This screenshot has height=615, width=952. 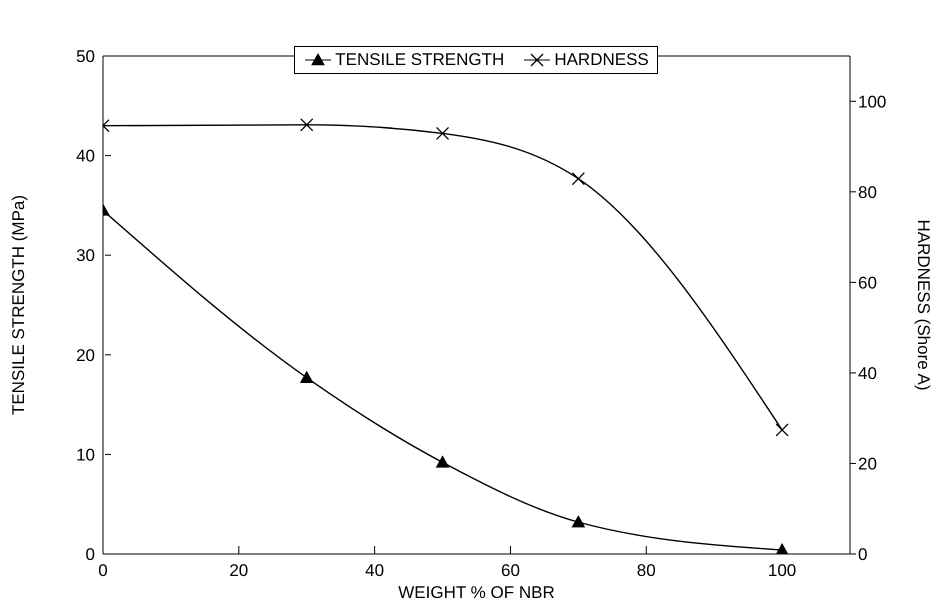 What do you see at coordinates (601, 60) in the screenshot?
I see `legend-label: HARDNESS` at bounding box center [601, 60].